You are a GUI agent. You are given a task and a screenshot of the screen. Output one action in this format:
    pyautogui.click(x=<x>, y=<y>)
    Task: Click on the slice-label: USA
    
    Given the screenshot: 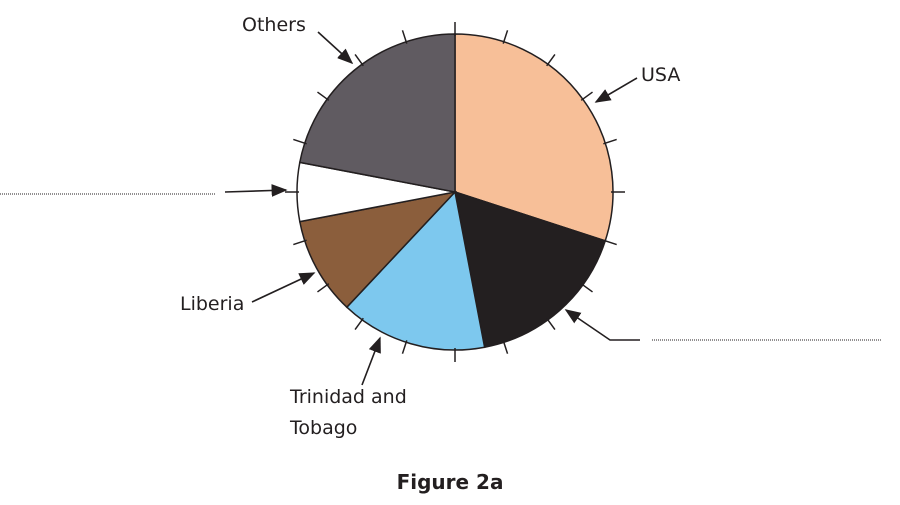 What is the action you would take?
    pyautogui.click(x=661, y=75)
    